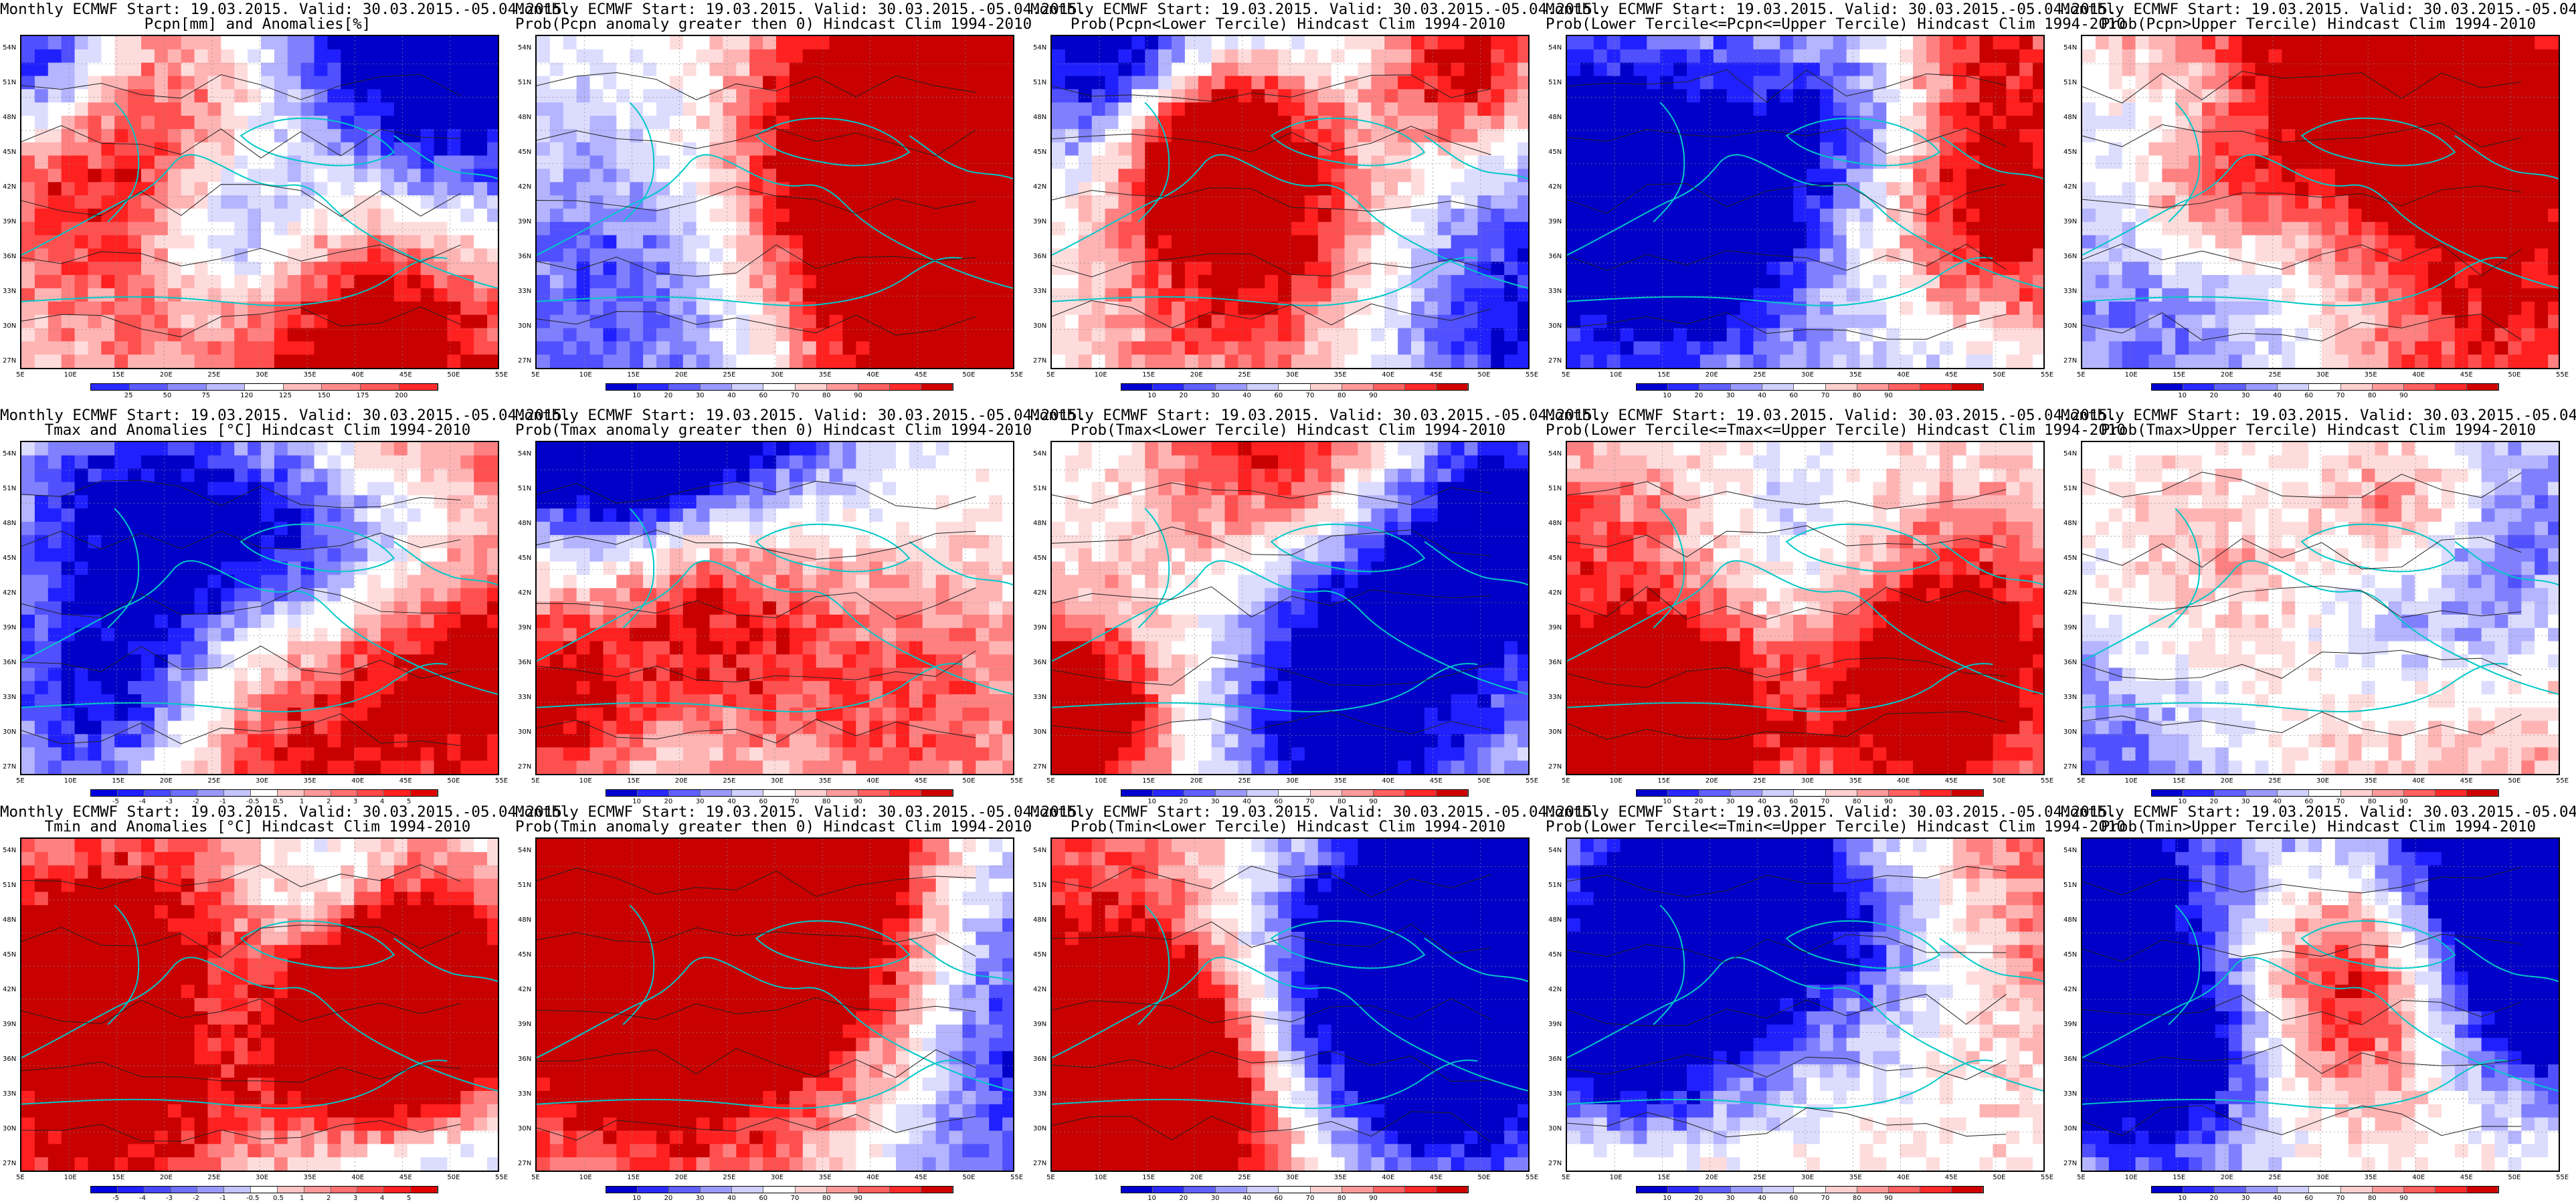 Image resolution: width=2576 pixels, height=1204 pixels. I want to click on colorbar-label: 30, so click(1731, 801).